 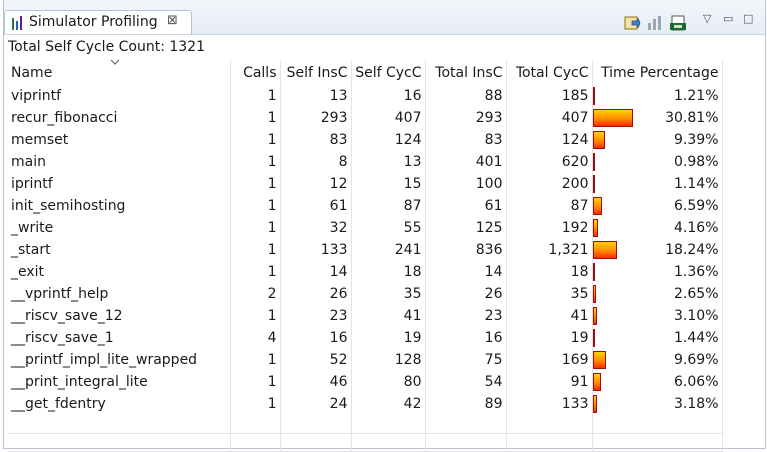 What do you see at coordinates (657, 360) in the screenshot?
I see `cell-time-percentage: 9.69%` at bounding box center [657, 360].